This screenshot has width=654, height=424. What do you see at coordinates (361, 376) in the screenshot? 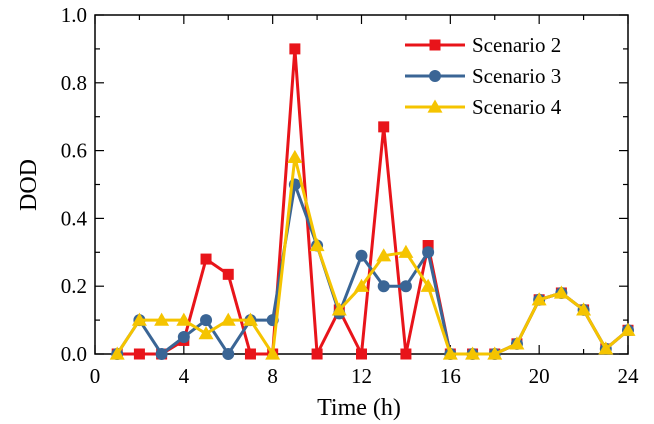
I see `x-tick-label: 12` at bounding box center [361, 376].